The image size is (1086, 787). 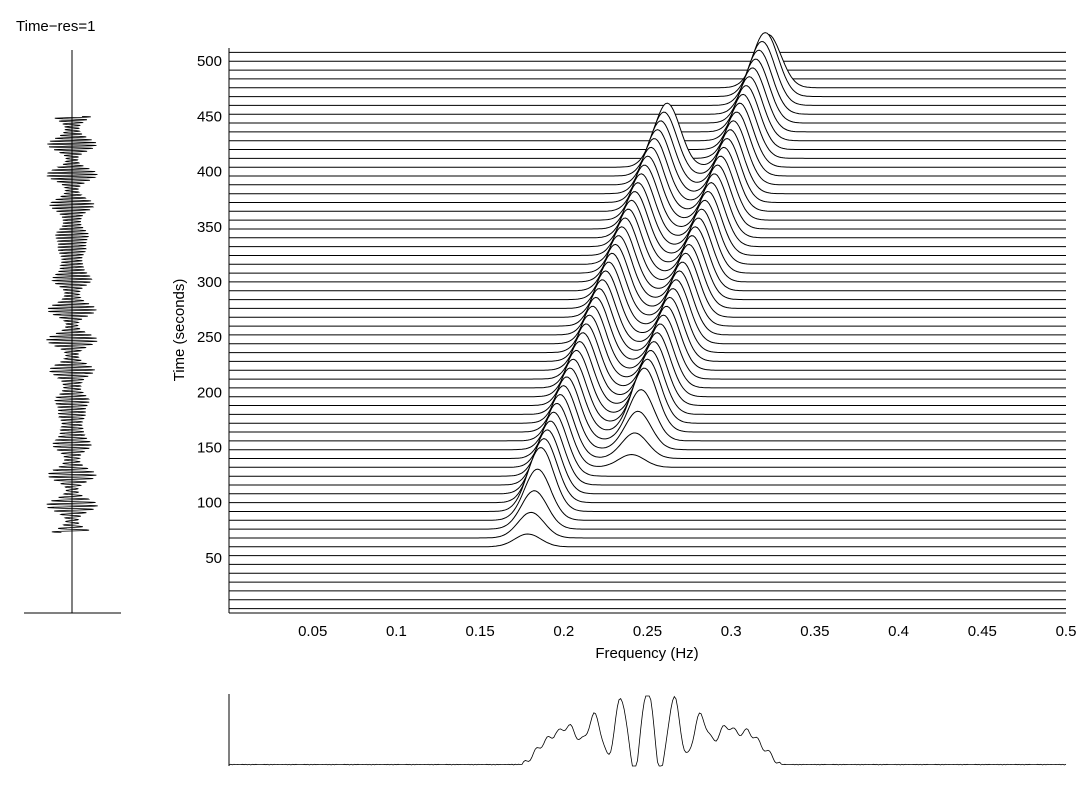 I want to click on x-tick-label: 0.15, so click(x=479, y=631).